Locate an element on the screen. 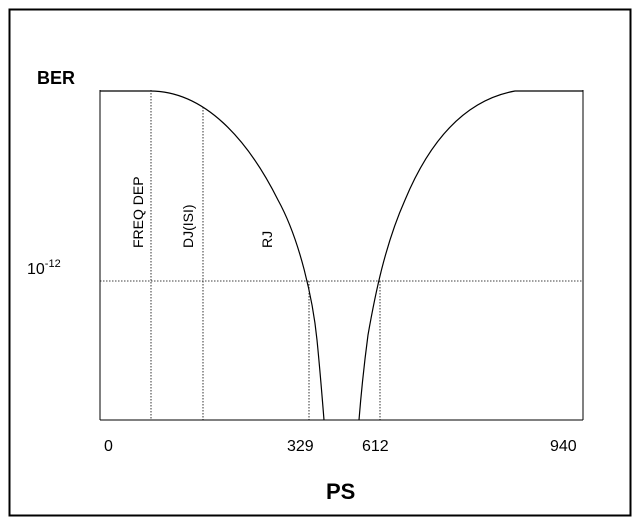  region-label-rj: RJ is located at coordinates (267, 239).